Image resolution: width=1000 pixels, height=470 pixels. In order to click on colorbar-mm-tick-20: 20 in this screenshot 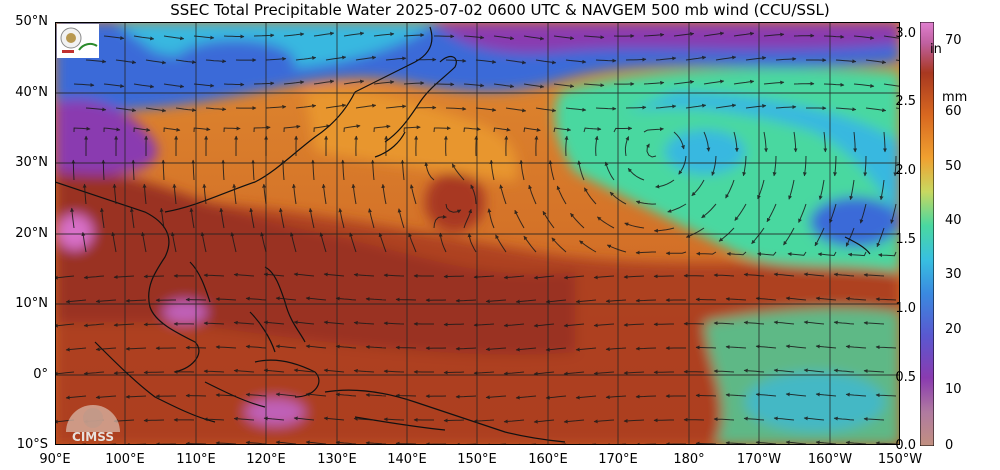, I will do `click(953, 329)`.